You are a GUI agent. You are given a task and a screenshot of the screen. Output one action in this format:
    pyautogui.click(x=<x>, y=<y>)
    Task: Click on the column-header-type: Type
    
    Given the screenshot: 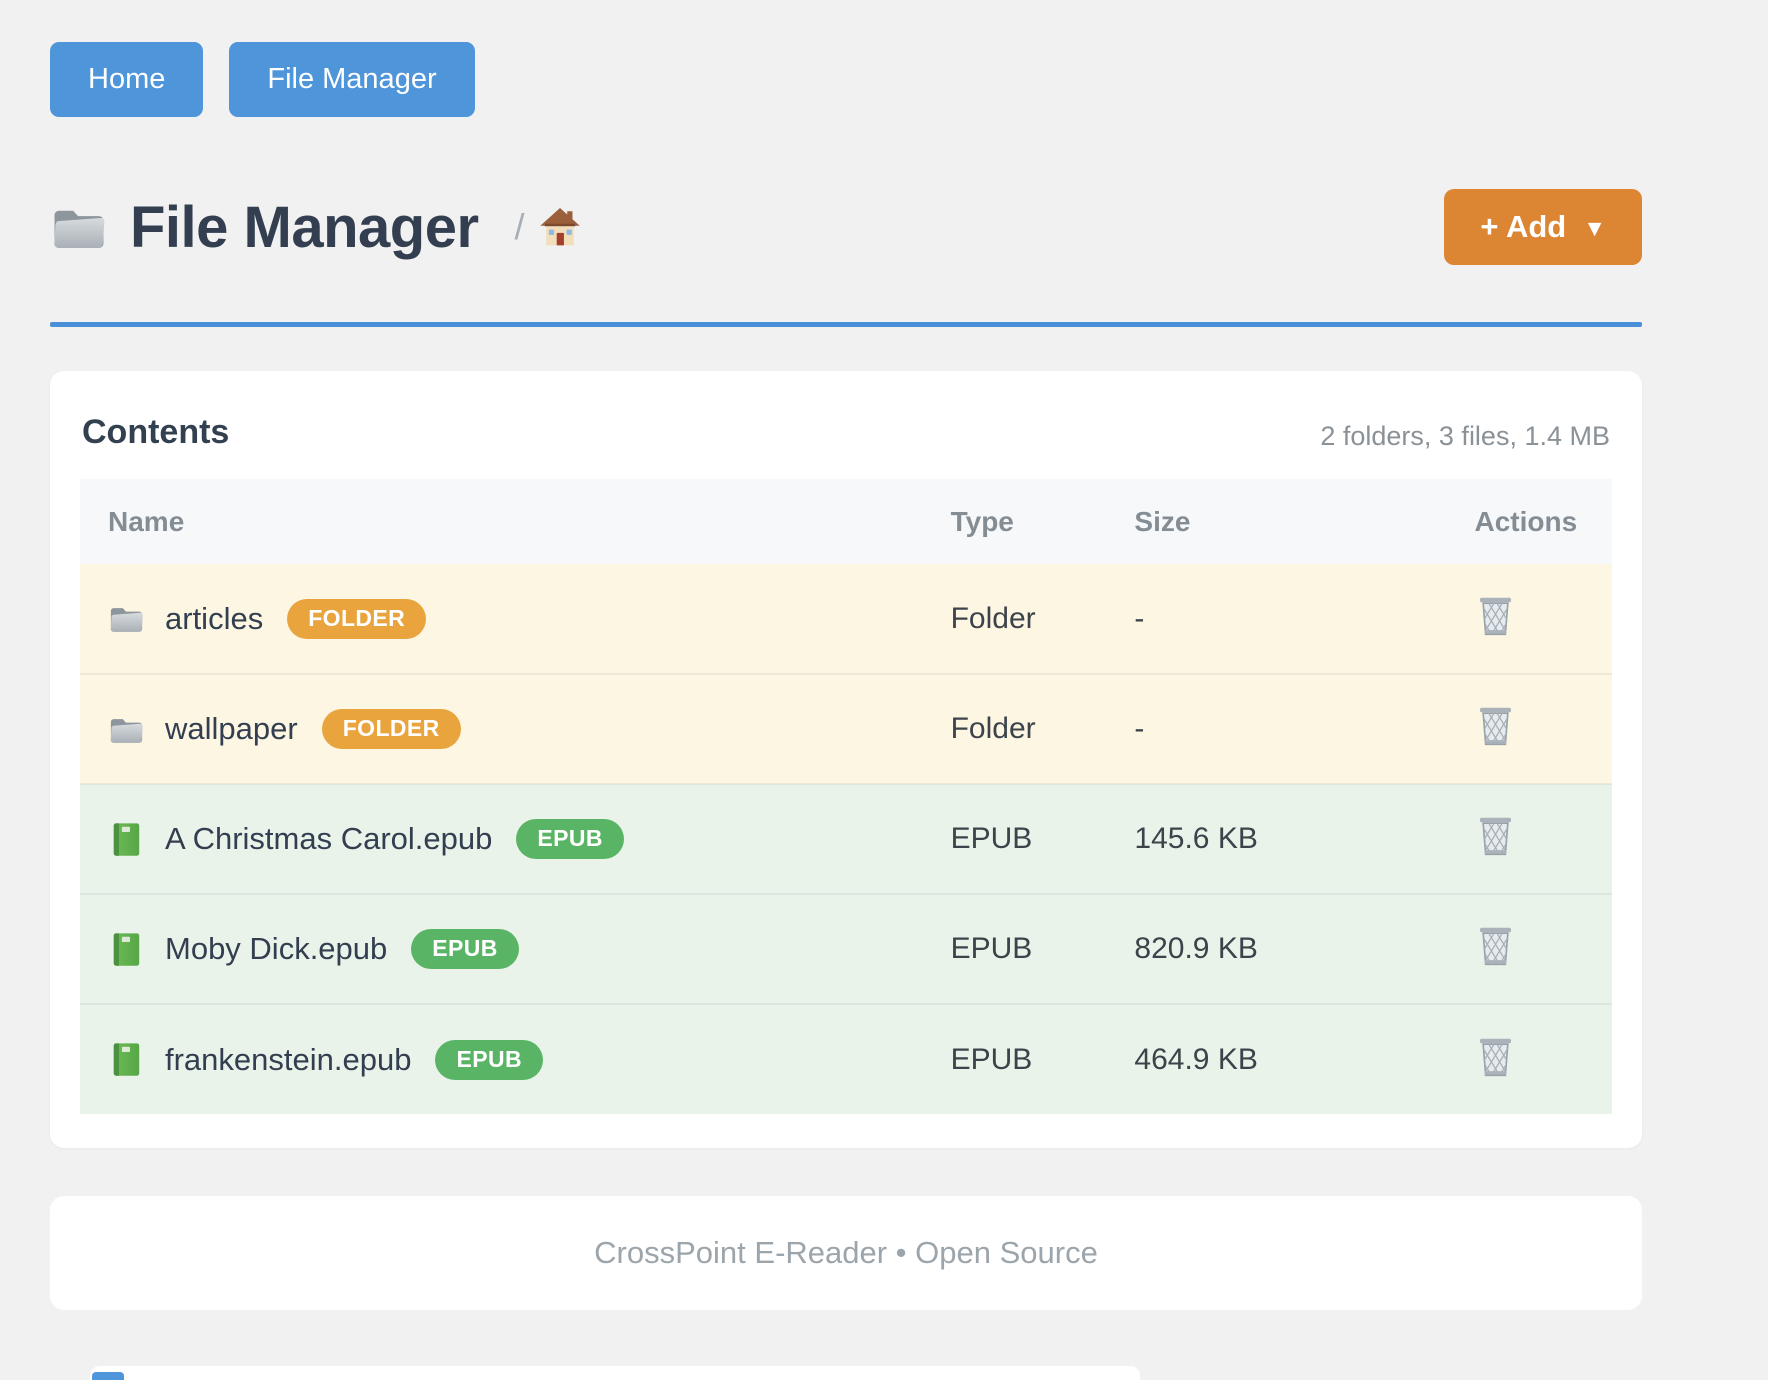 What is the action you would take?
    pyautogui.click(x=1014, y=521)
    